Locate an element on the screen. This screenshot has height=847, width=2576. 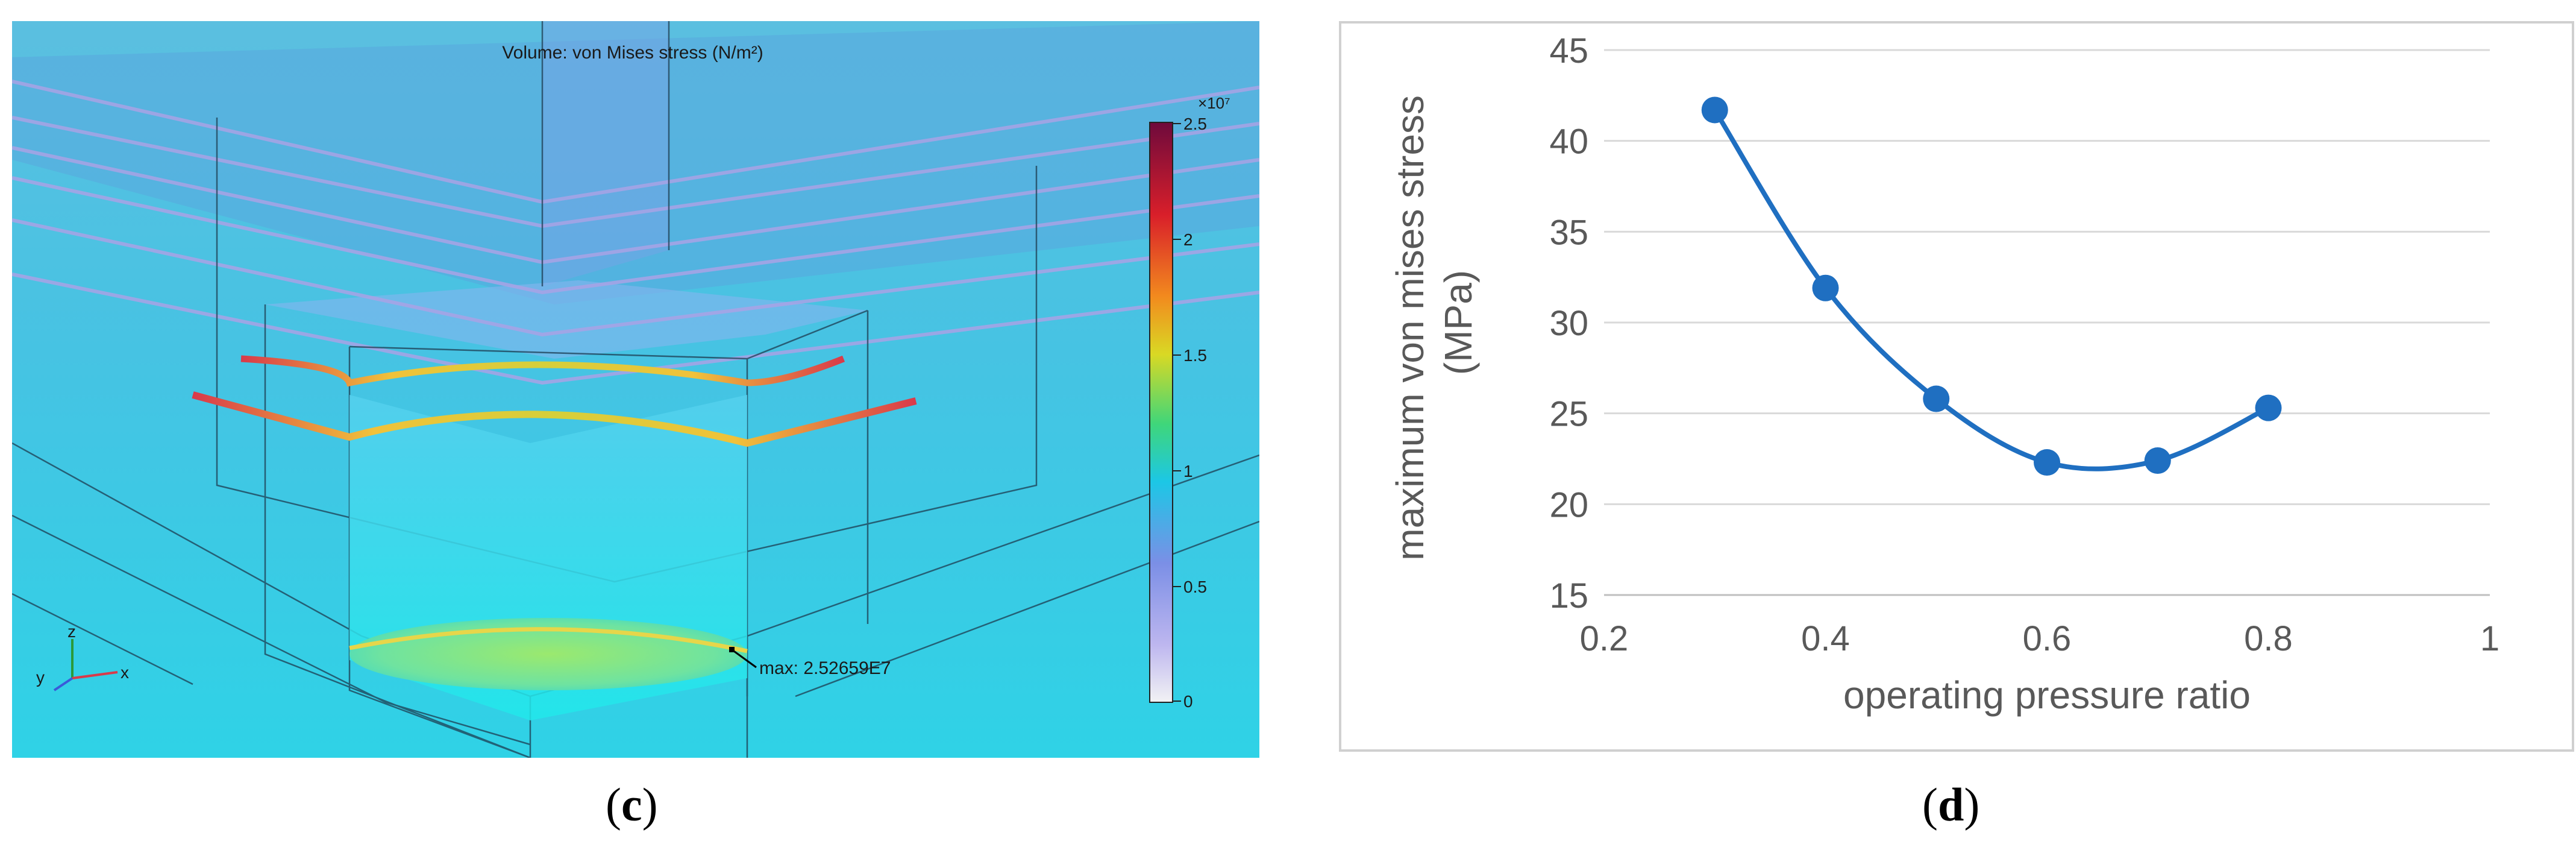
x-axis-title: operating pressure ratio is located at coordinates (2047, 695).